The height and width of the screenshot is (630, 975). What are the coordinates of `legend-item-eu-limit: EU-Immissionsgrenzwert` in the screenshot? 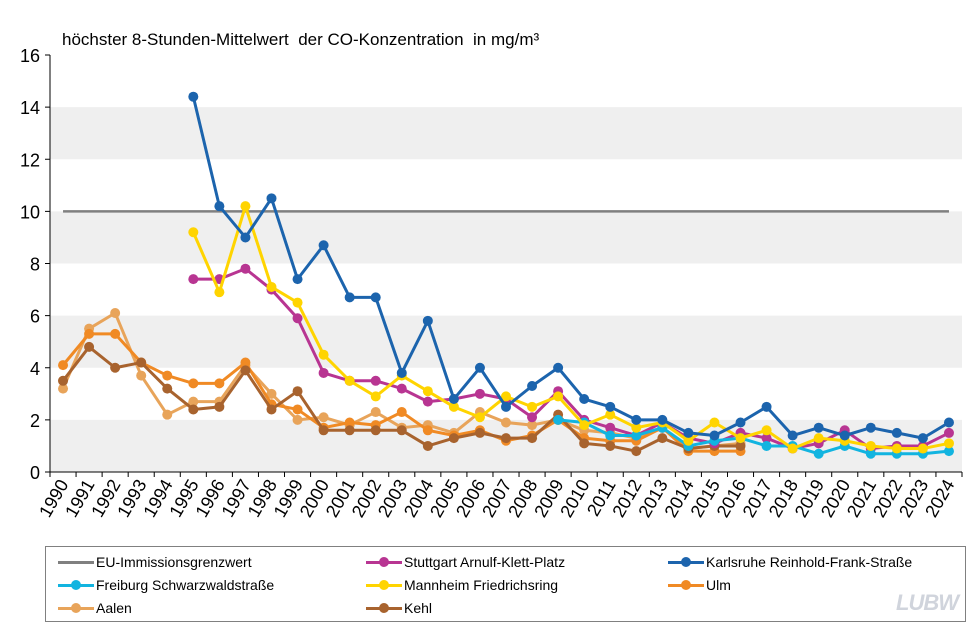 It's located at (154, 562).